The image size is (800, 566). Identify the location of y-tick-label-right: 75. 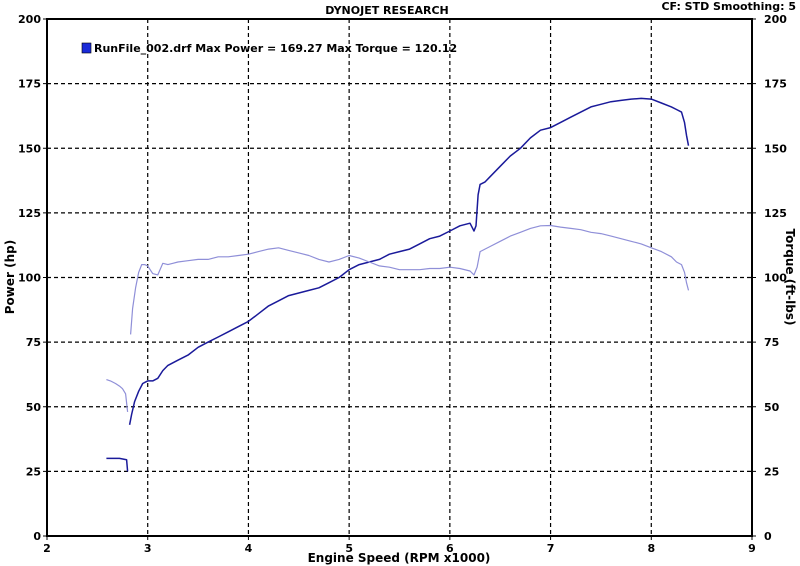
(771, 342).